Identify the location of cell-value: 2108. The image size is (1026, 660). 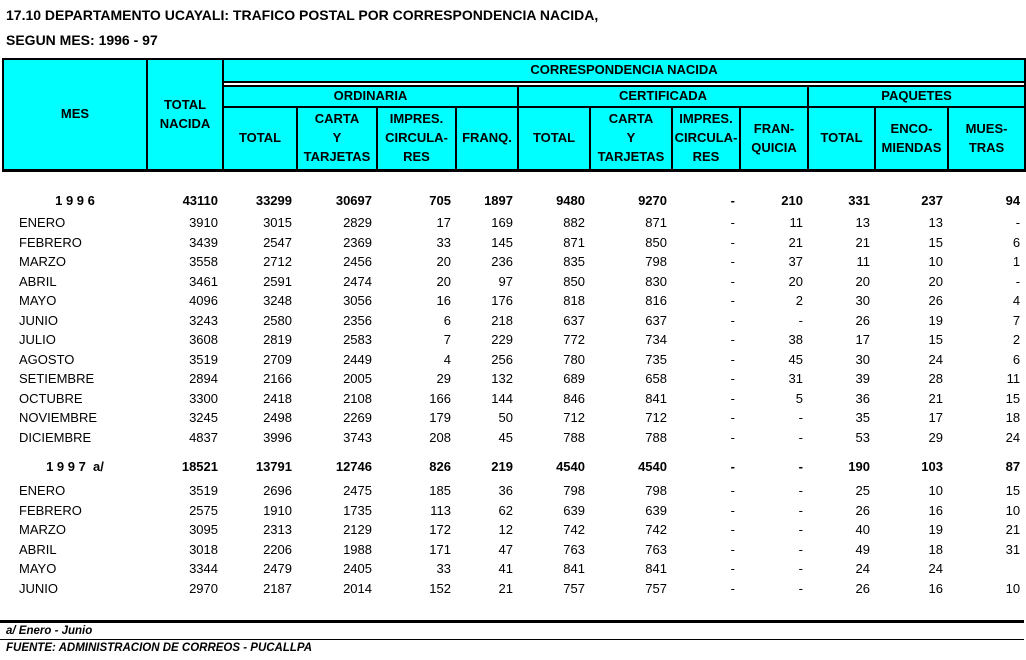
(337, 398).